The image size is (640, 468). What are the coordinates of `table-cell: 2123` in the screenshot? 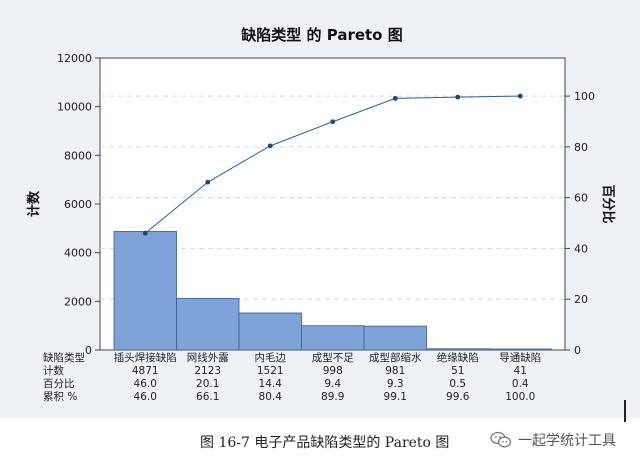 It's located at (207, 371).